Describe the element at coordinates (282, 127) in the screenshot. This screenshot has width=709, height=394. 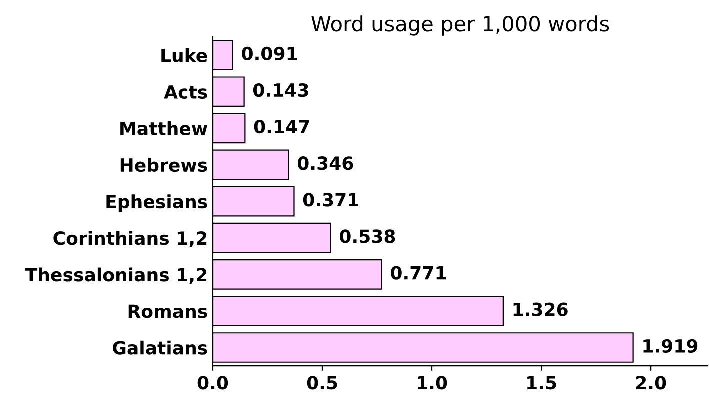
I see `data-label: 0.147` at that location.